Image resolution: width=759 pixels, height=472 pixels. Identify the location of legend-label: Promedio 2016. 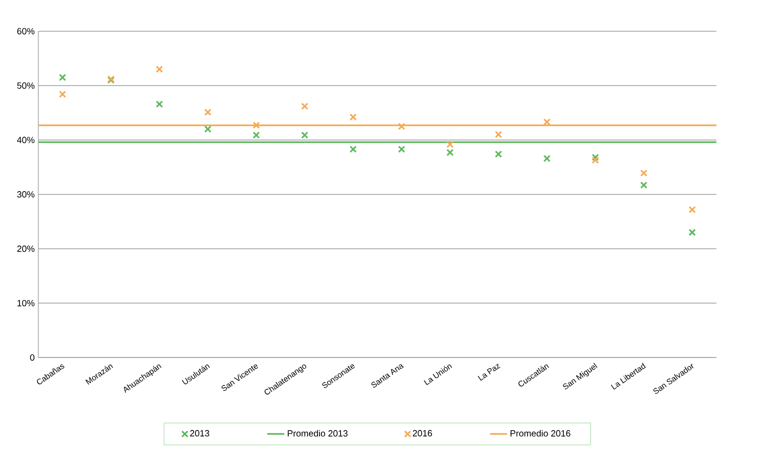
(540, 433).